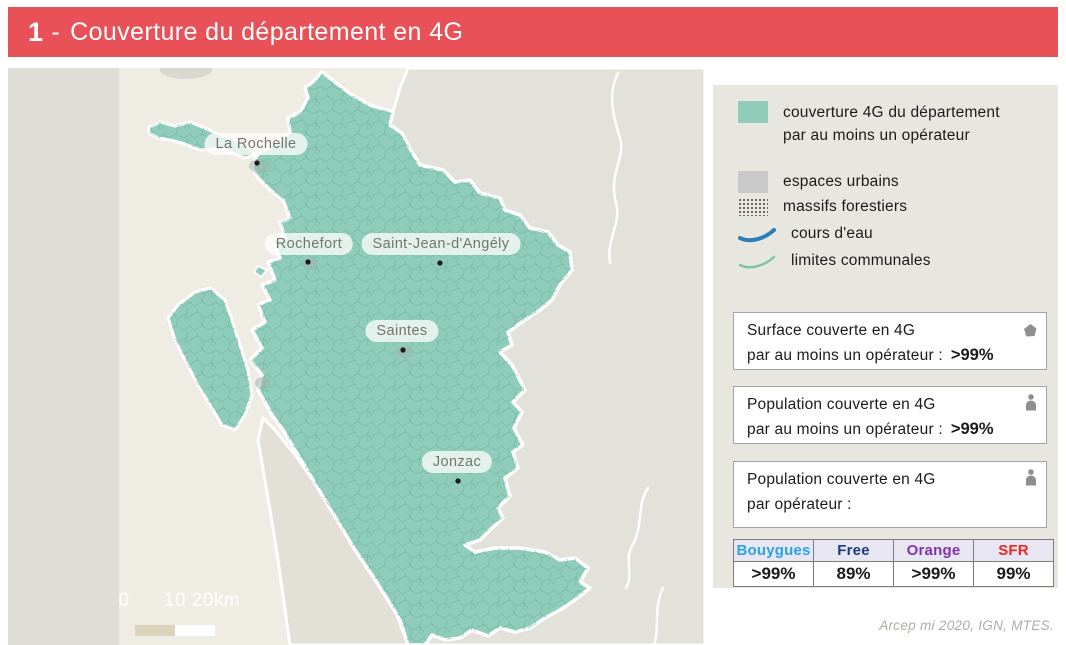  What do you see at coordinates (267, 31) in the screenshot?
I see `section-title: Couverture du département en 4G` at bounding box center [267, 31].